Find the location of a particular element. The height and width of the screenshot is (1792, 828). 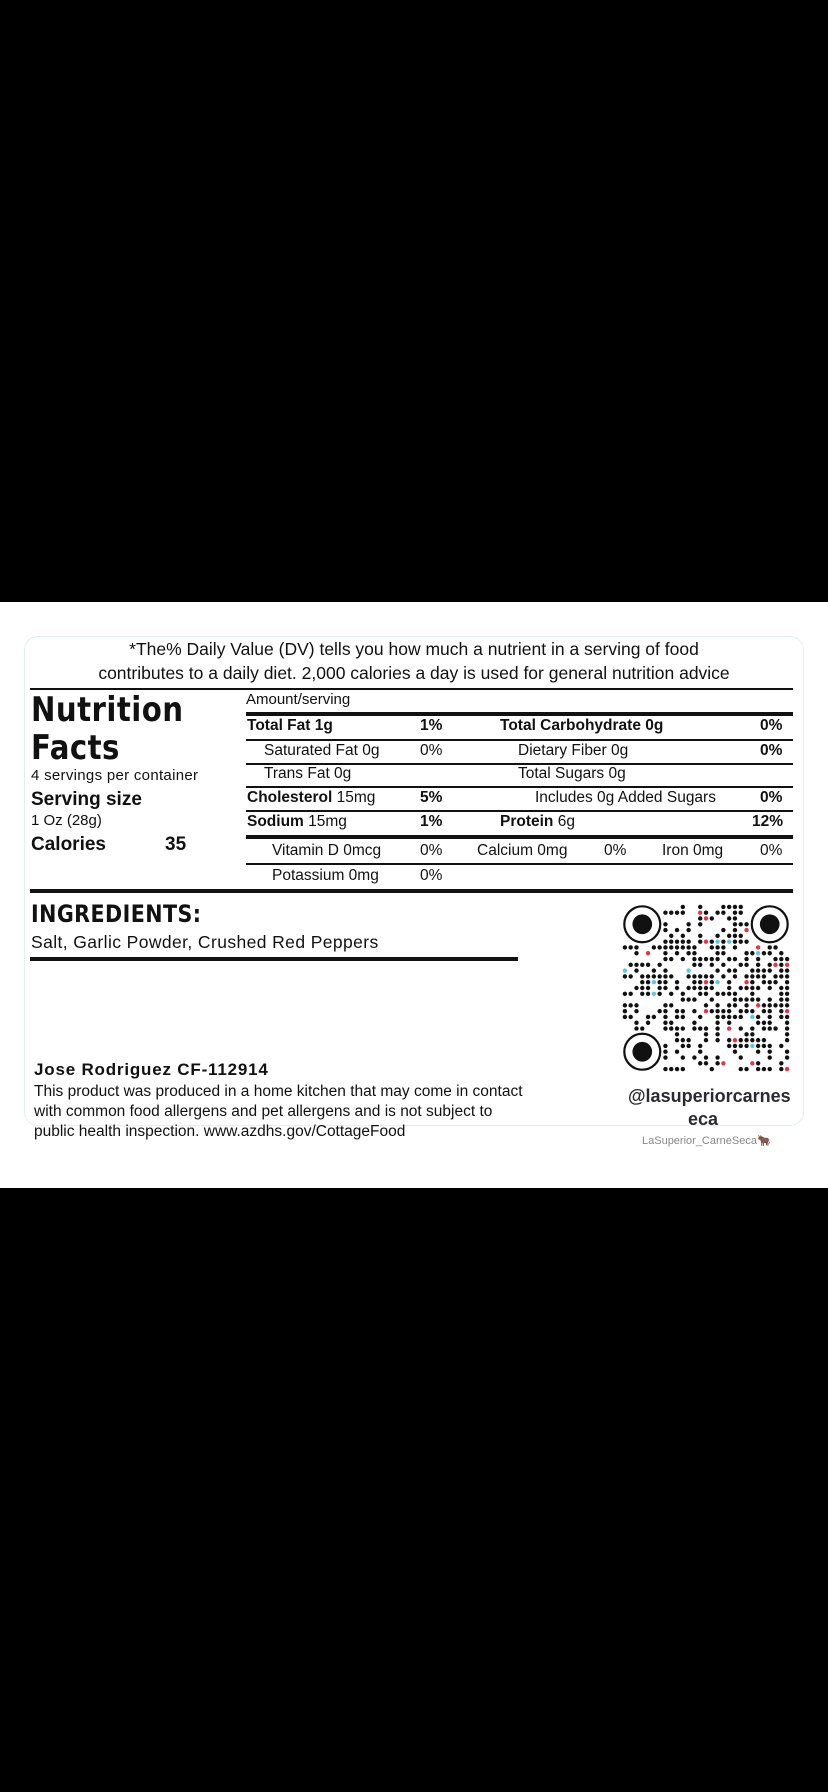

producer-name: Jose Rodriguez CF-112914 is located at coordinates (151, 1069).